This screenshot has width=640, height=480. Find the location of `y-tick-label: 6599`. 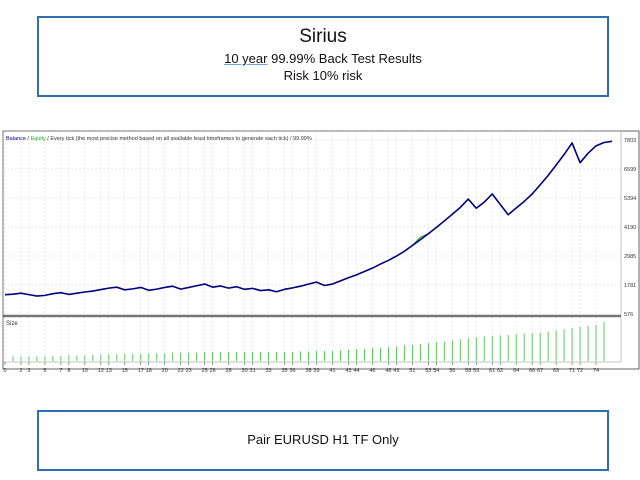

y-tick-label: 6599 is located at coordinates (630, 170).